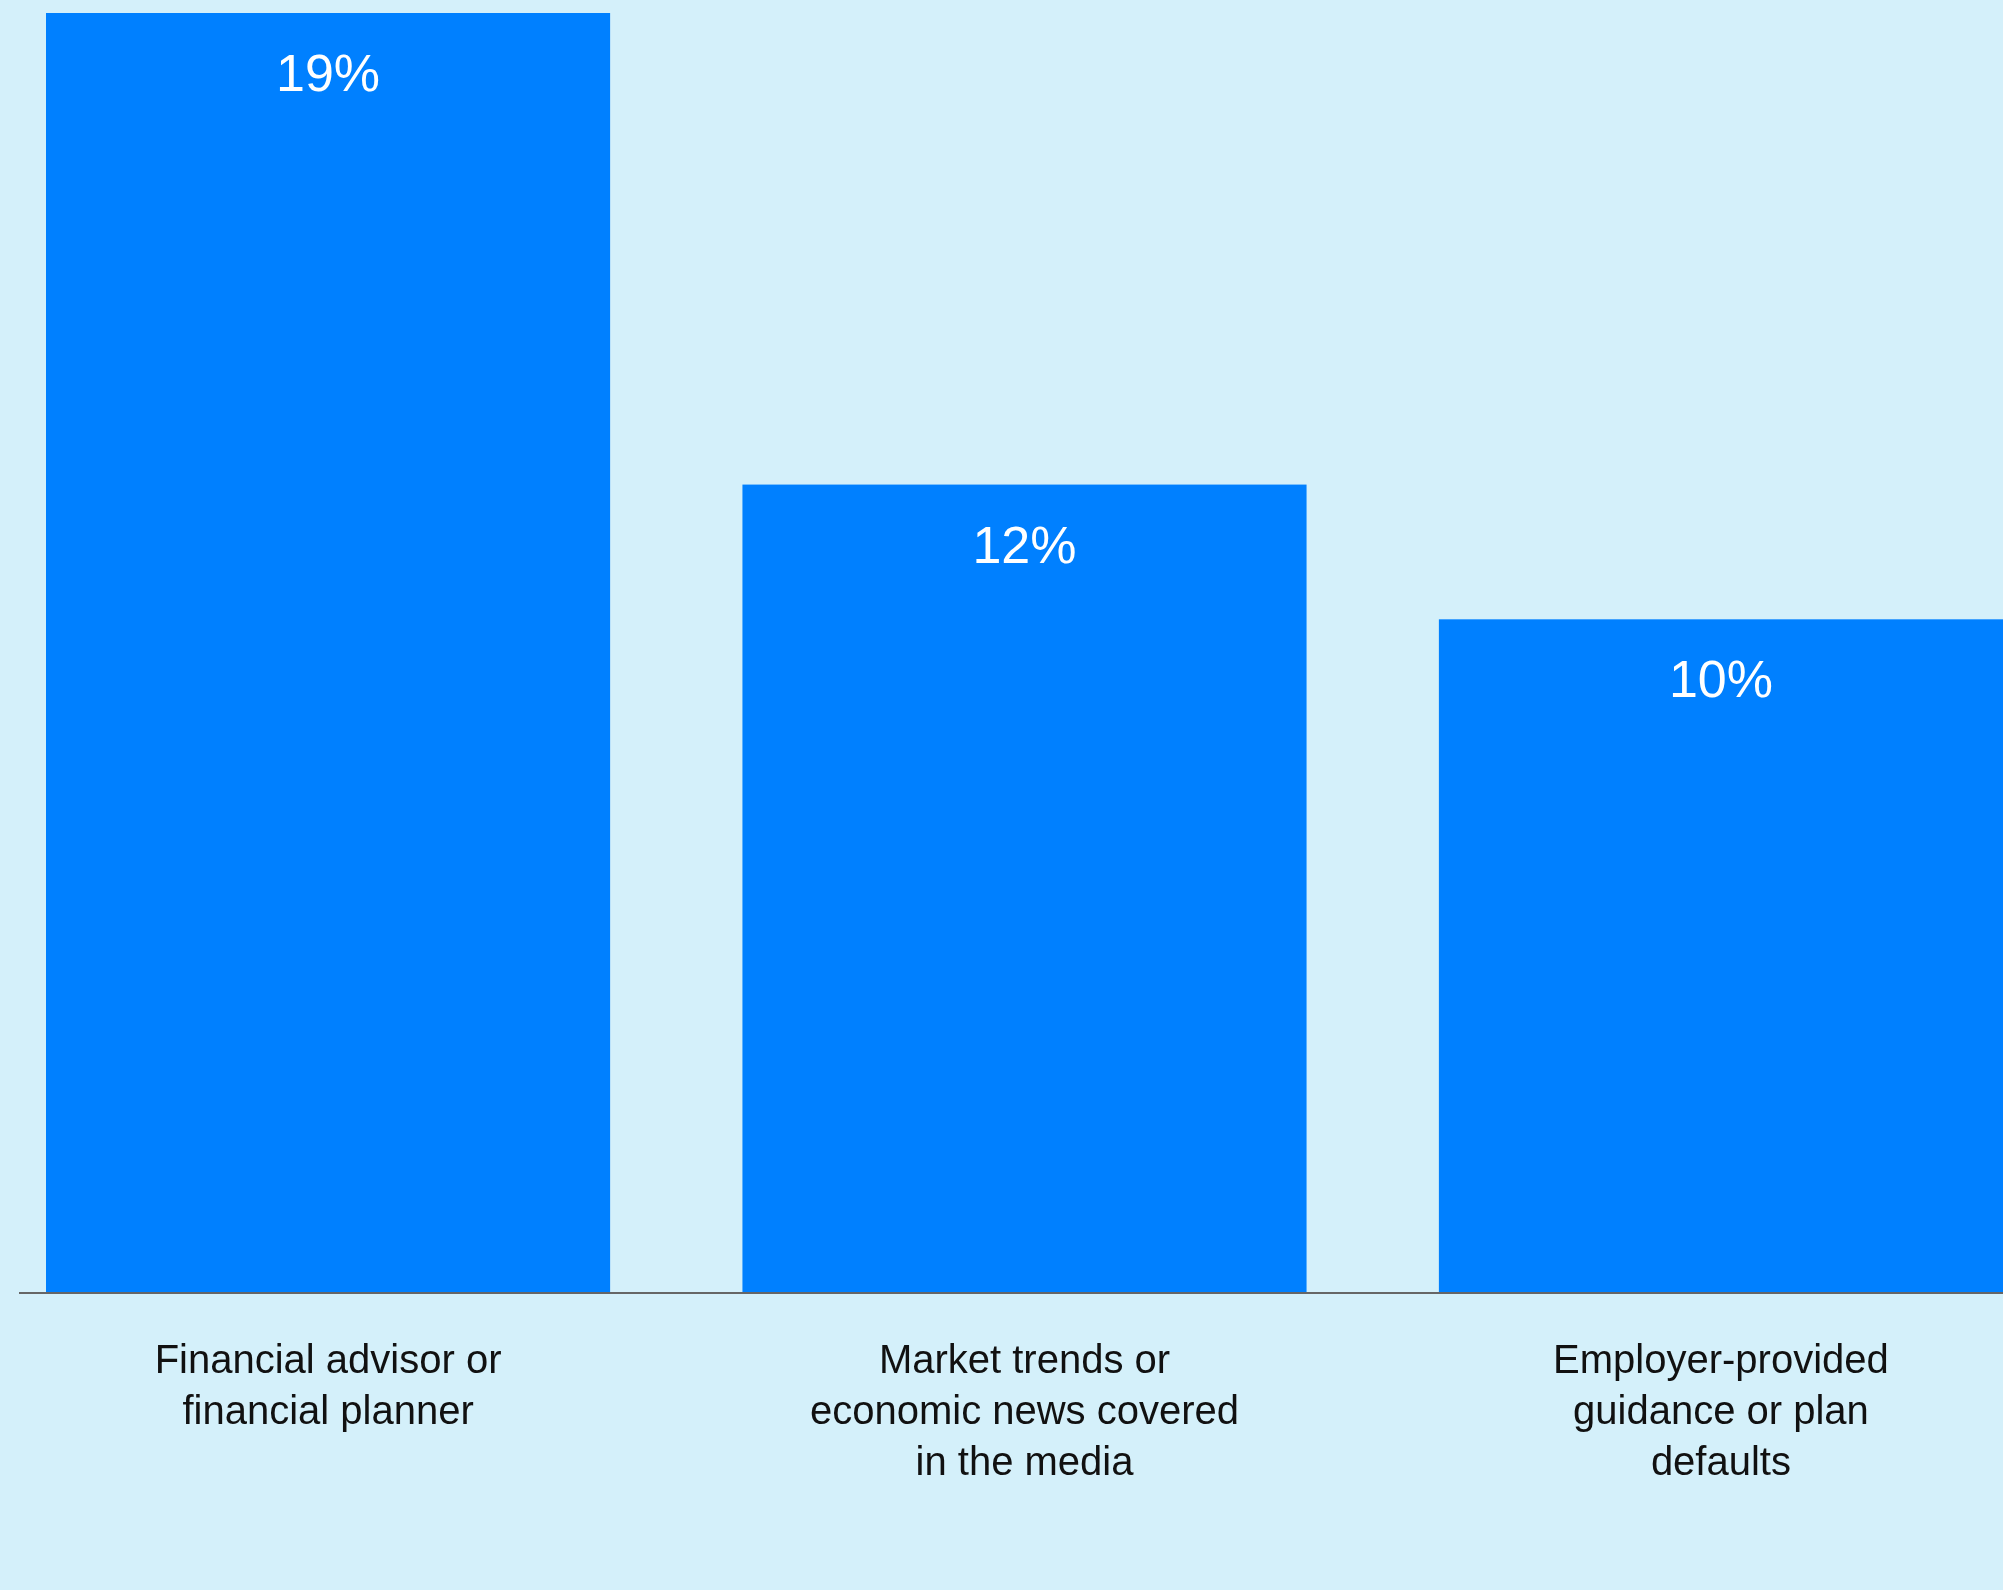  I want to click on x-tick-label: Employer-provided guidance or plan defaults, so click(1721, 1410).